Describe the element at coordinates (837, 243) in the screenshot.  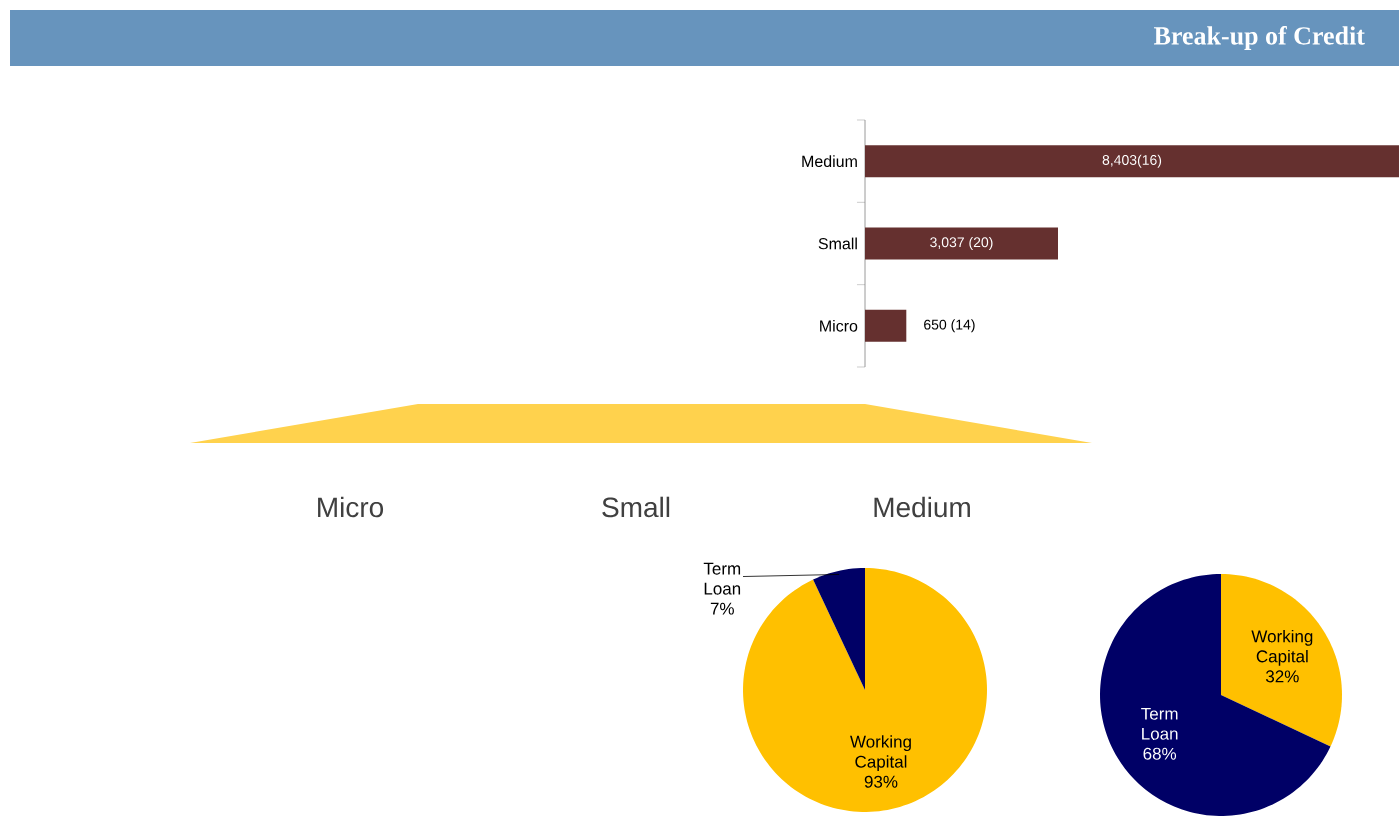
I see `y-tick-label: Small` at that location.